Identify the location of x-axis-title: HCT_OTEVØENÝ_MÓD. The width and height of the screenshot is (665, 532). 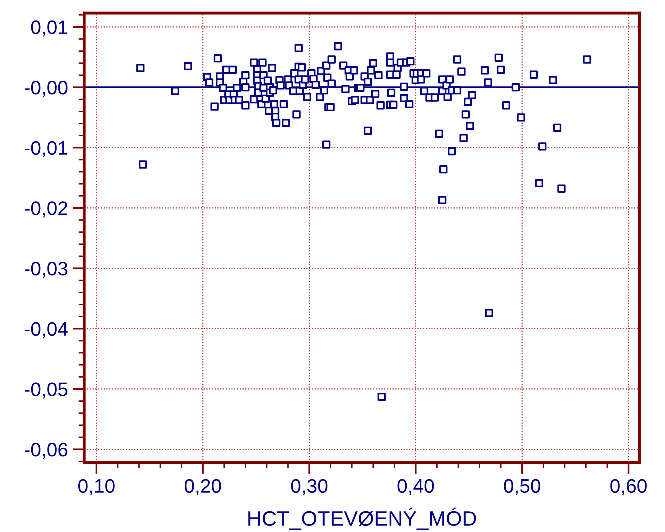
(362, 519).